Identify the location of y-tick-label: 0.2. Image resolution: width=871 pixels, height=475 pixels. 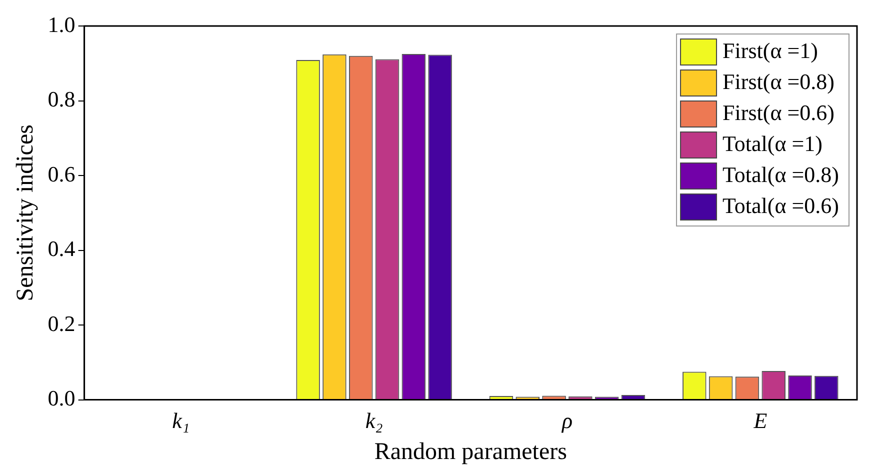
(62, 323).